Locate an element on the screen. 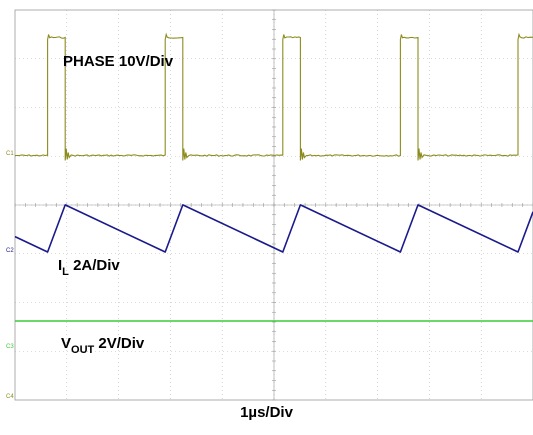 This screenshot has width=533, height=435. output-voltage-trace-label: VOUT 2V/Div is located at coordinates (103, 345).